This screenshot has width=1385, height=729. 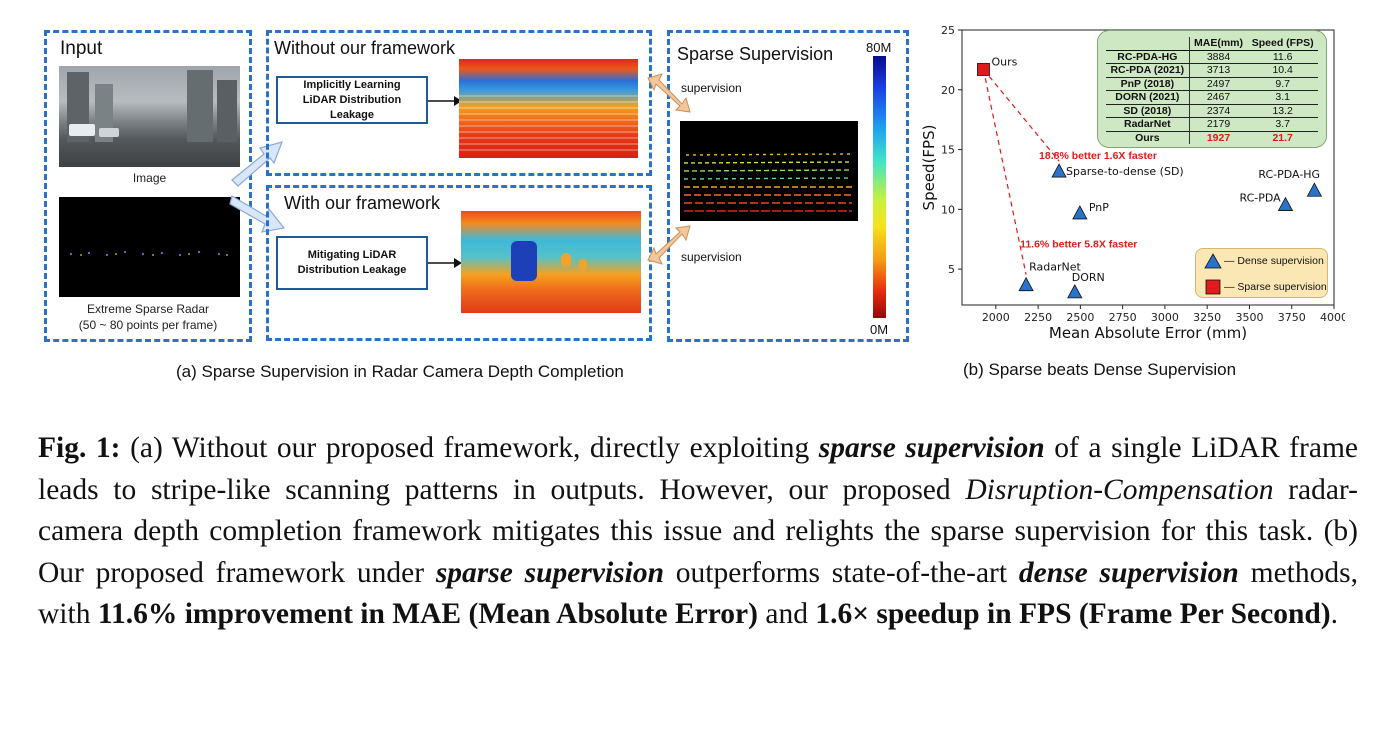 I want to click on point-label: RC-PDA-HG, so click(x=1289, y=174).